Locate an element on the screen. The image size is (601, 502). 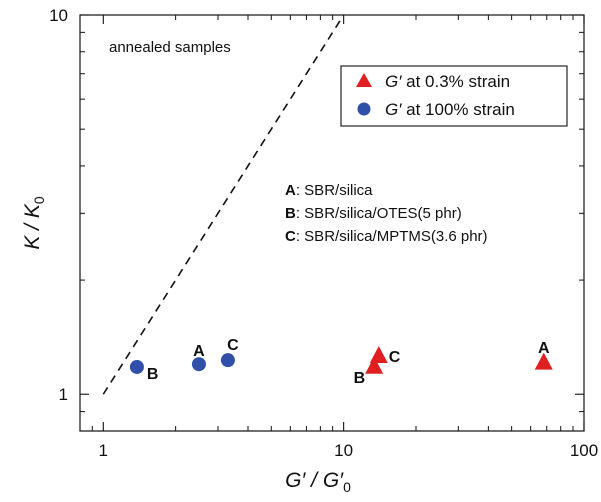
legend-entry-1: G′ at 100% strain is located at coordinates (450, 109).